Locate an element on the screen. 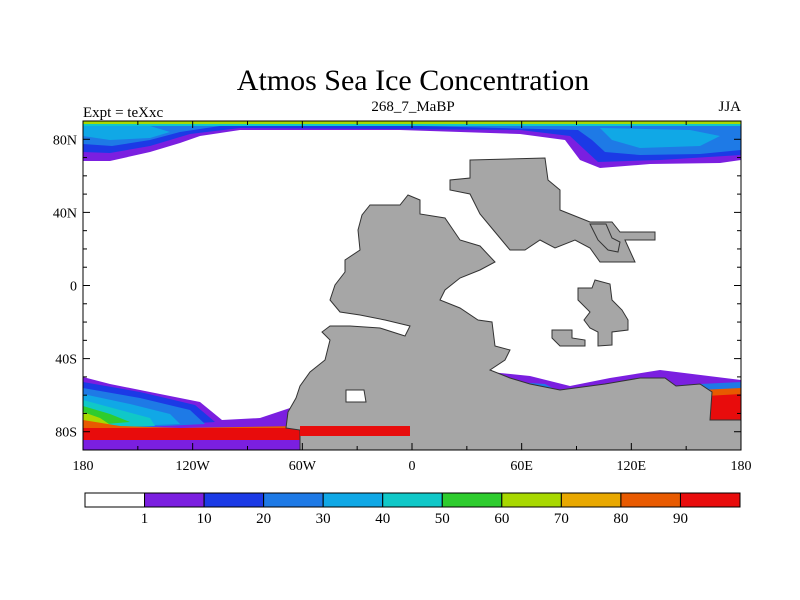 The image size is (800, 600). lon-tick-label: 60W is located at coordinates (303, 466).